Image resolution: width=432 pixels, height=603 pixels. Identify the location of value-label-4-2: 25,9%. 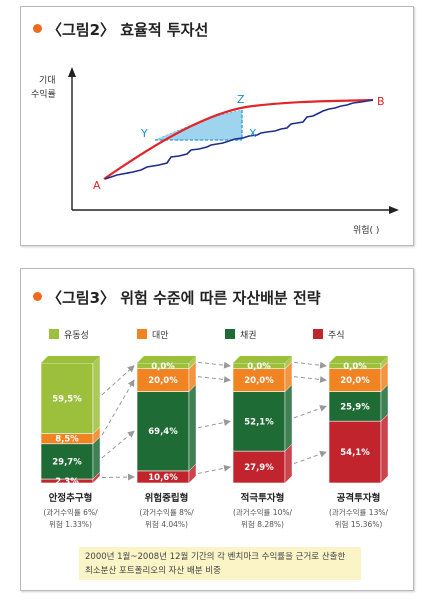
(355, 407).